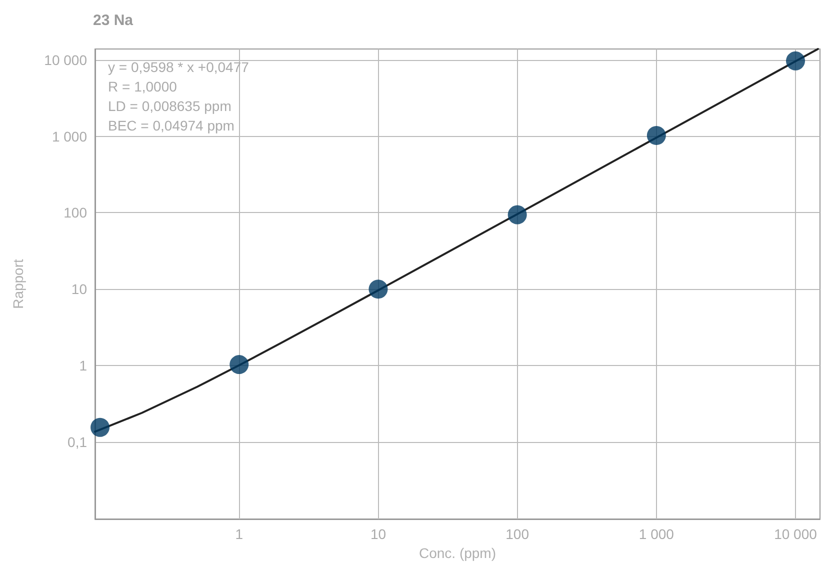  I want to click on y-tick-label: 1 000, so click(70, 136).